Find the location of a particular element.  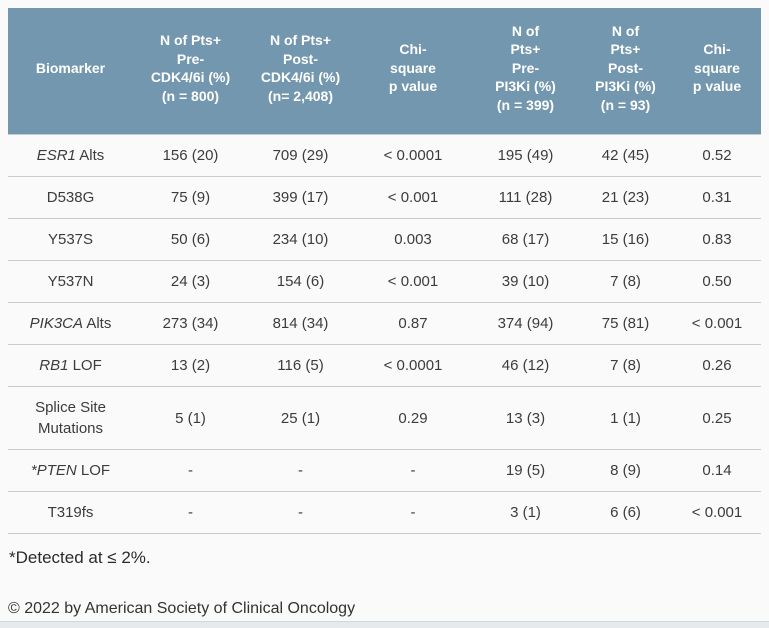

biomarker-cell: RB1 LOF is located at coordinates (70, 365).